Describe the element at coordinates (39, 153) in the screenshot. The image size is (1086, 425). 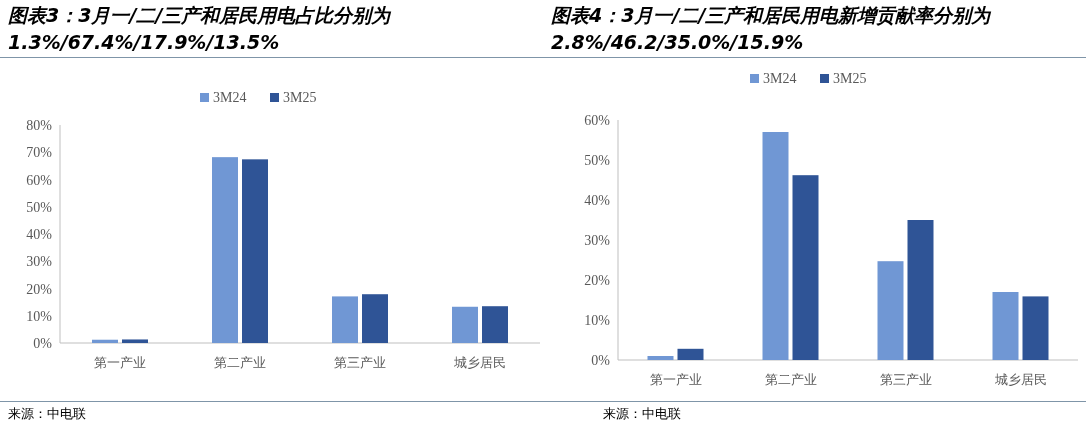
I see `y-tick-label: 70%` at that location.